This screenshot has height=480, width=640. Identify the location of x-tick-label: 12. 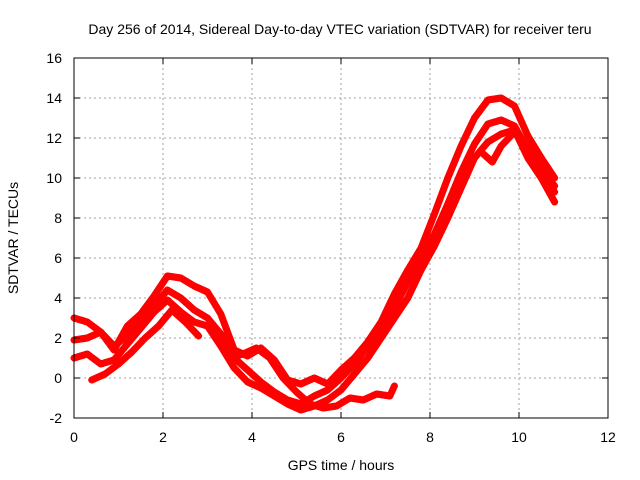
(608, 437).